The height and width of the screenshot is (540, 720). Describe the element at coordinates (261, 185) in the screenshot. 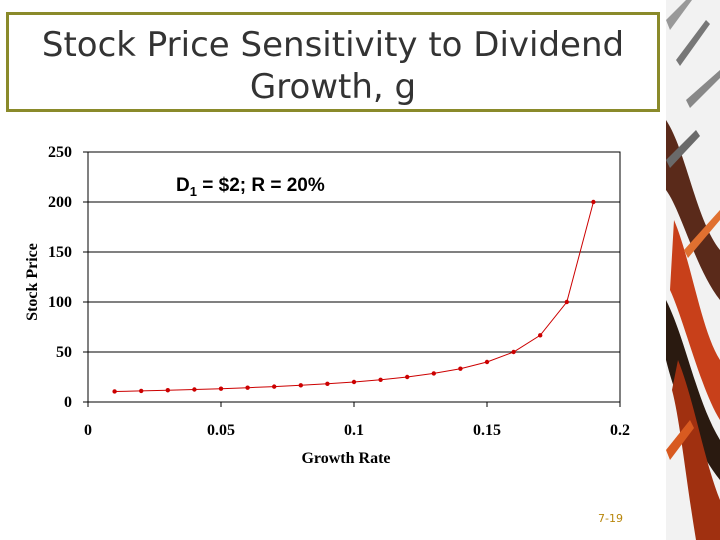

I see `annotation-suffix: = $2; R = 20%` at that location.